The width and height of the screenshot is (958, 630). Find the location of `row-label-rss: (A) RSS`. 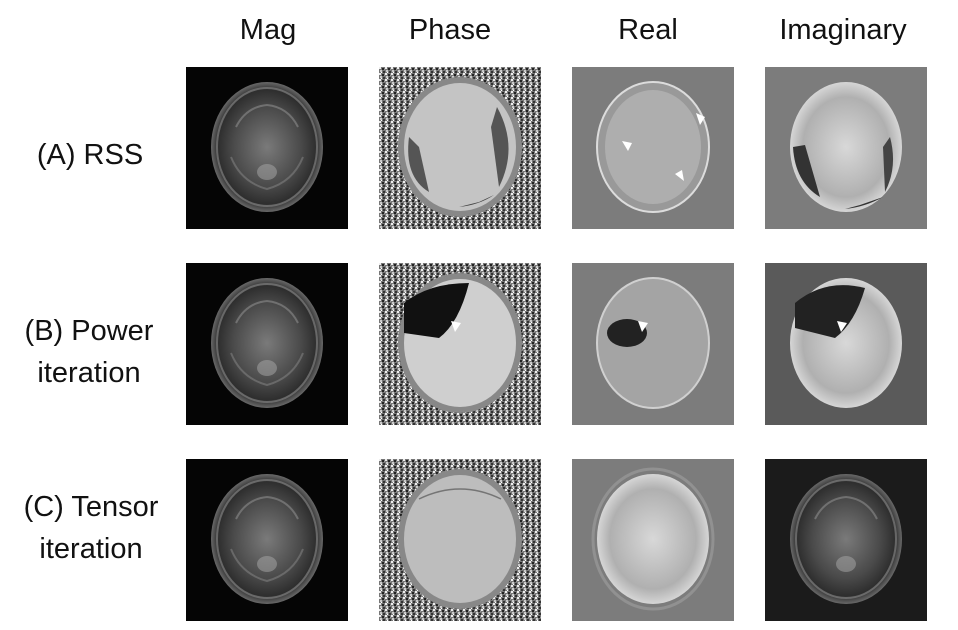

row-label-rss: (A) RSS is located at coordinates (90, 155).